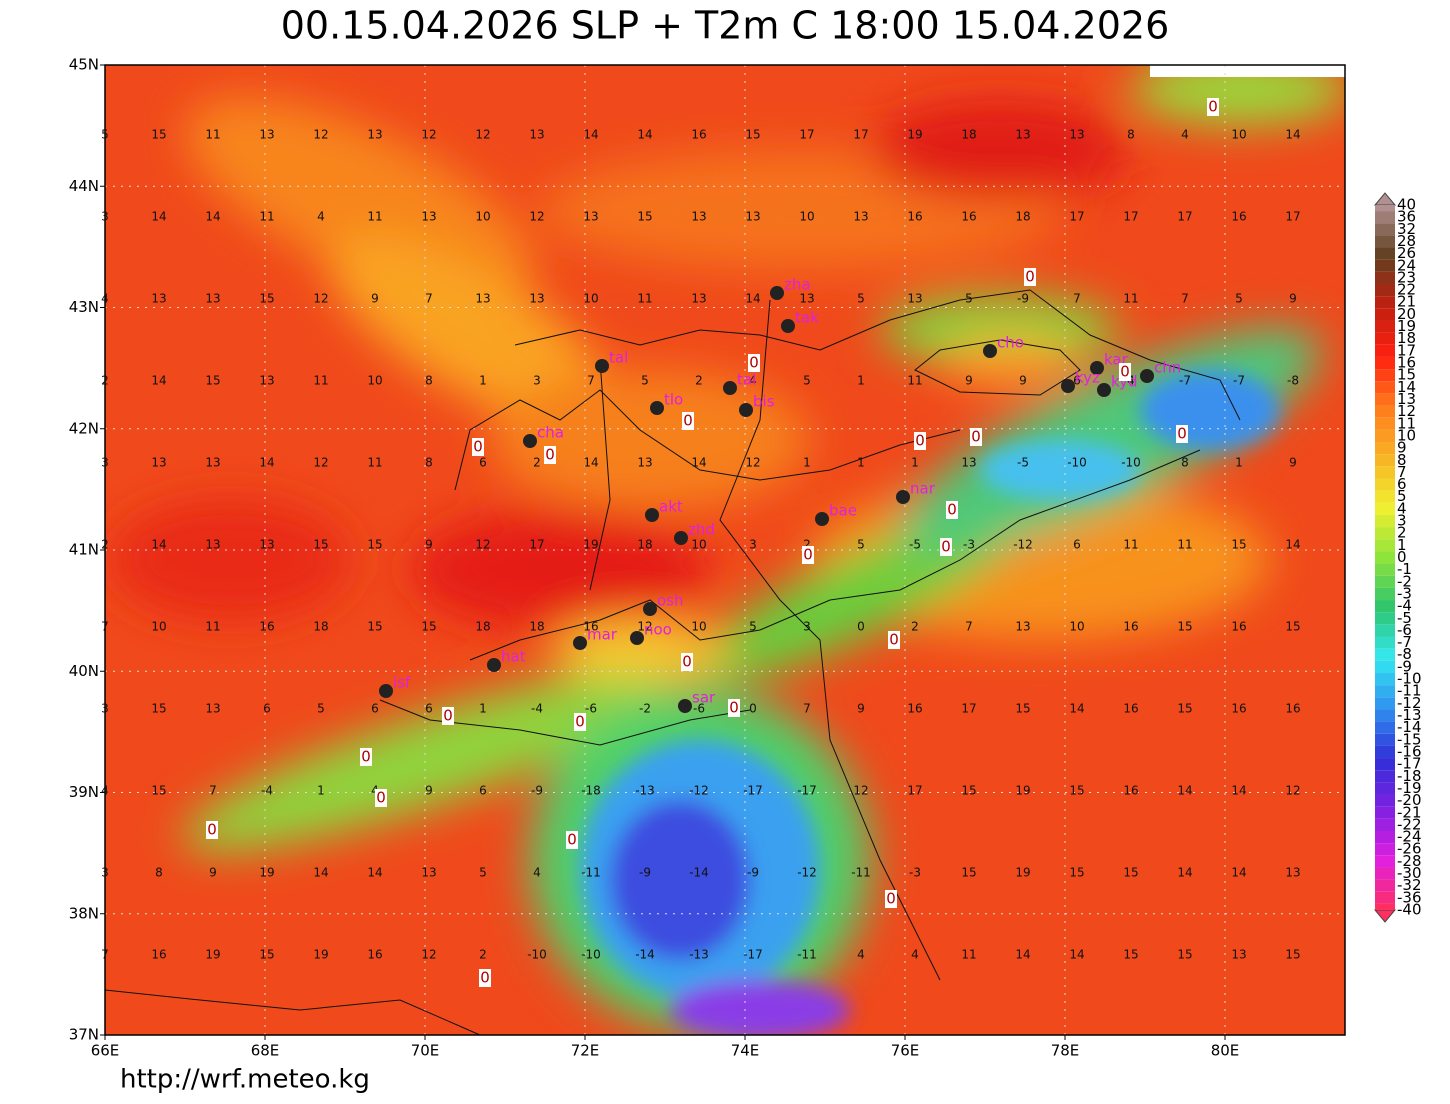 This screenshot has height=1104, width=1450. Describe the element at coordinates (968, 135) in the screenshot. I see `grid-value: 18` at that location.